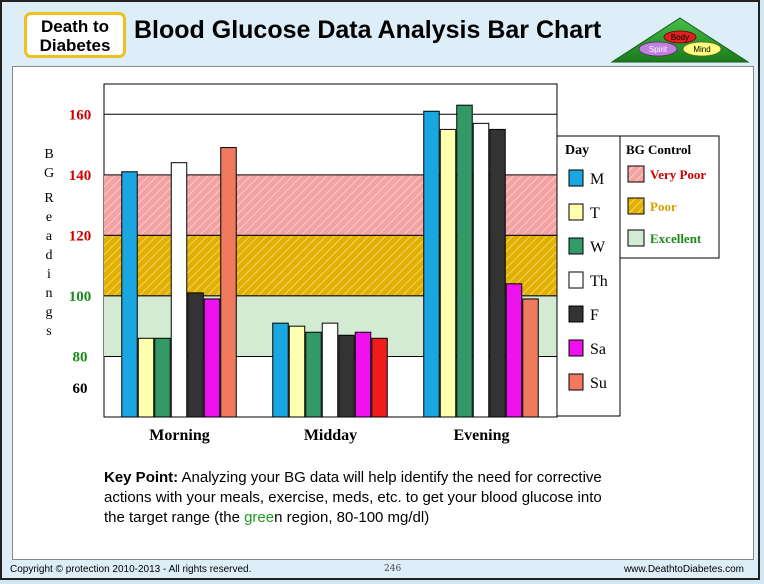 The image size is (764, 584). Describe the element at coordinates (80, 297) in the screenshot. I see `y-tick-label: 100` at that location.